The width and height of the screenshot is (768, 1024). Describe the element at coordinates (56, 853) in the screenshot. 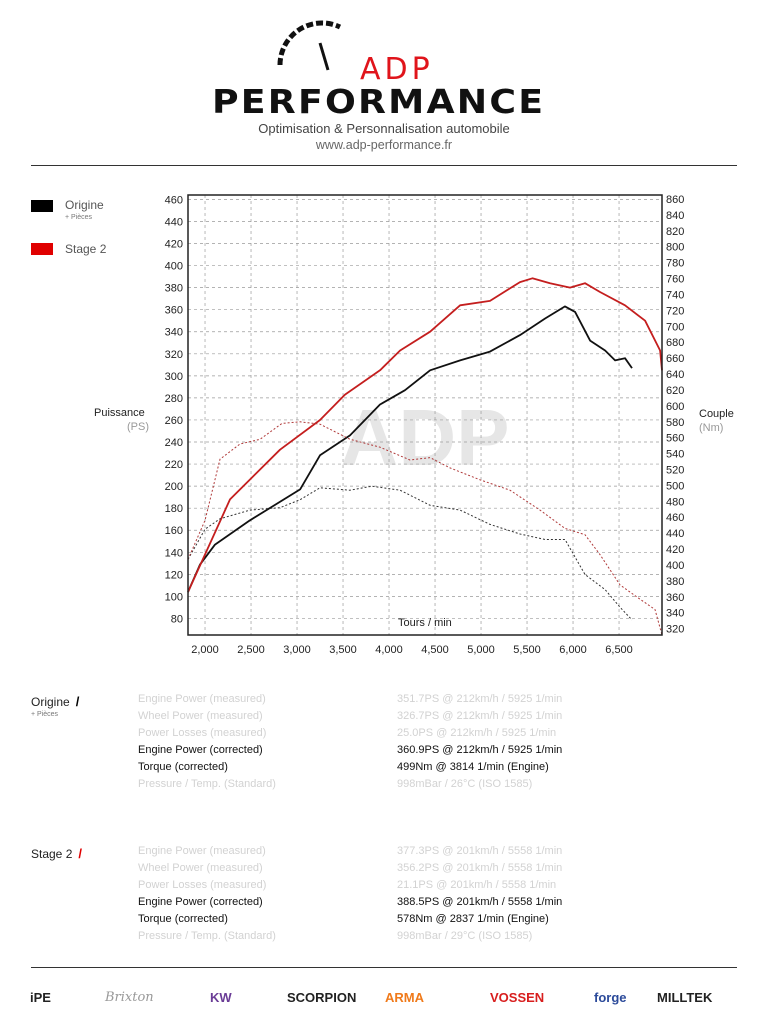

I see `result-name: Stage 2 /` at that location.